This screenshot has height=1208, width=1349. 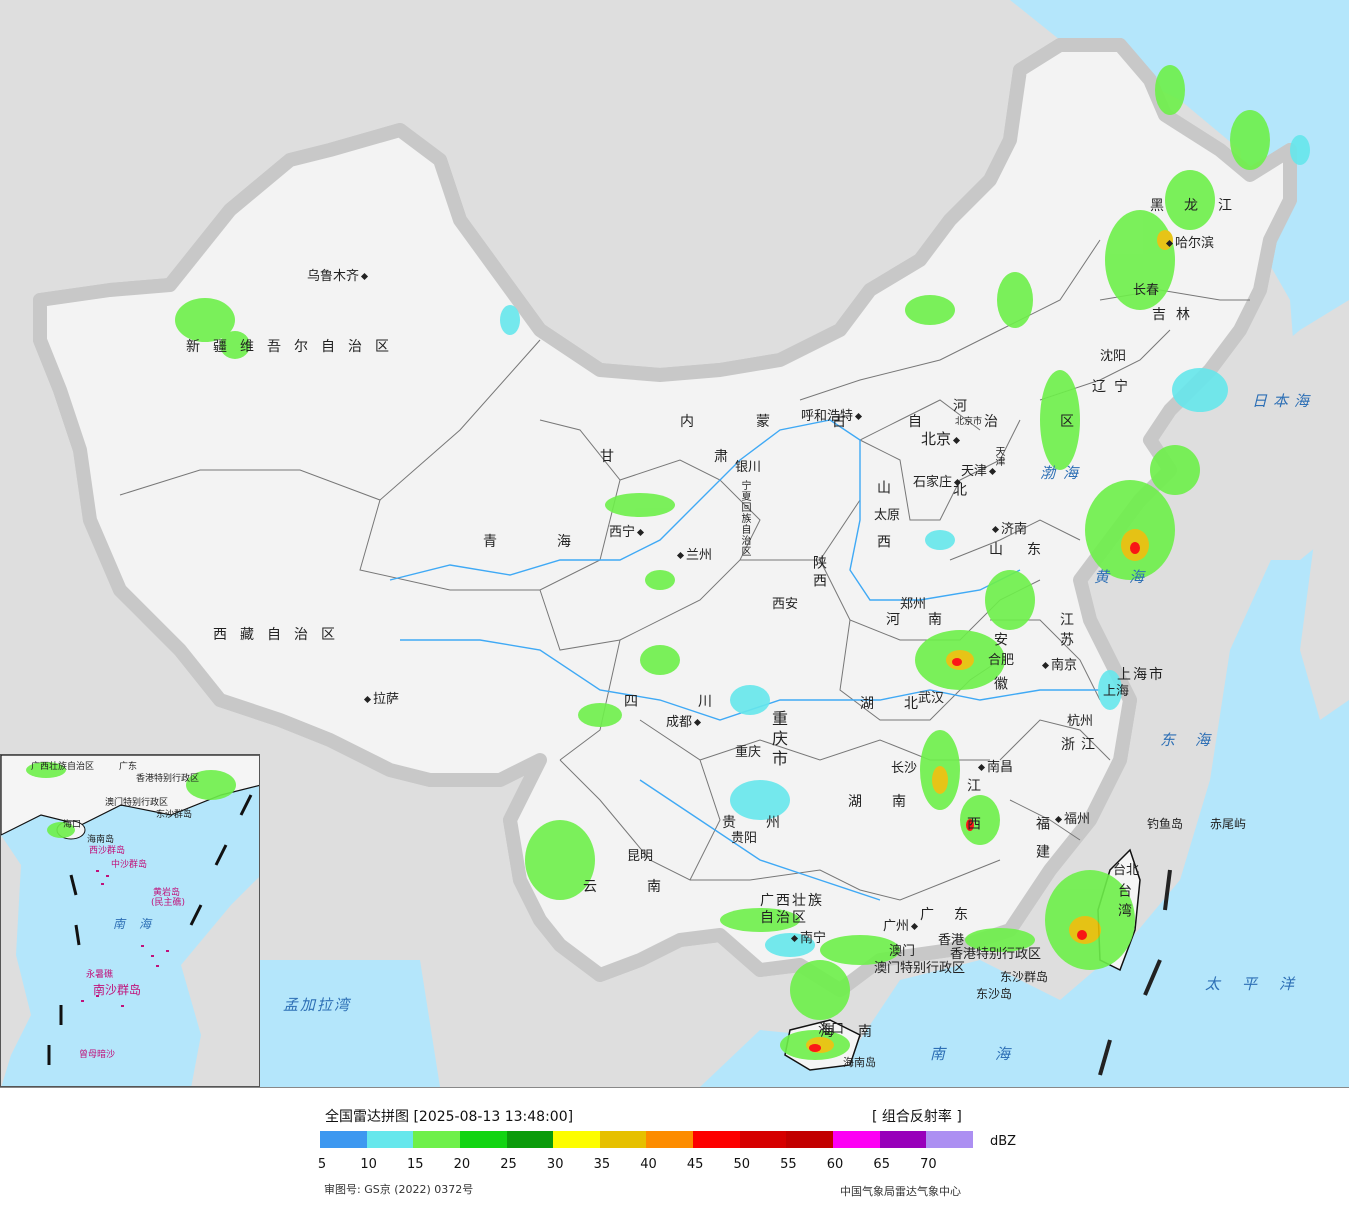 I want to click on inset-label-hainan: 海南岛, so click(x=101, y=840).